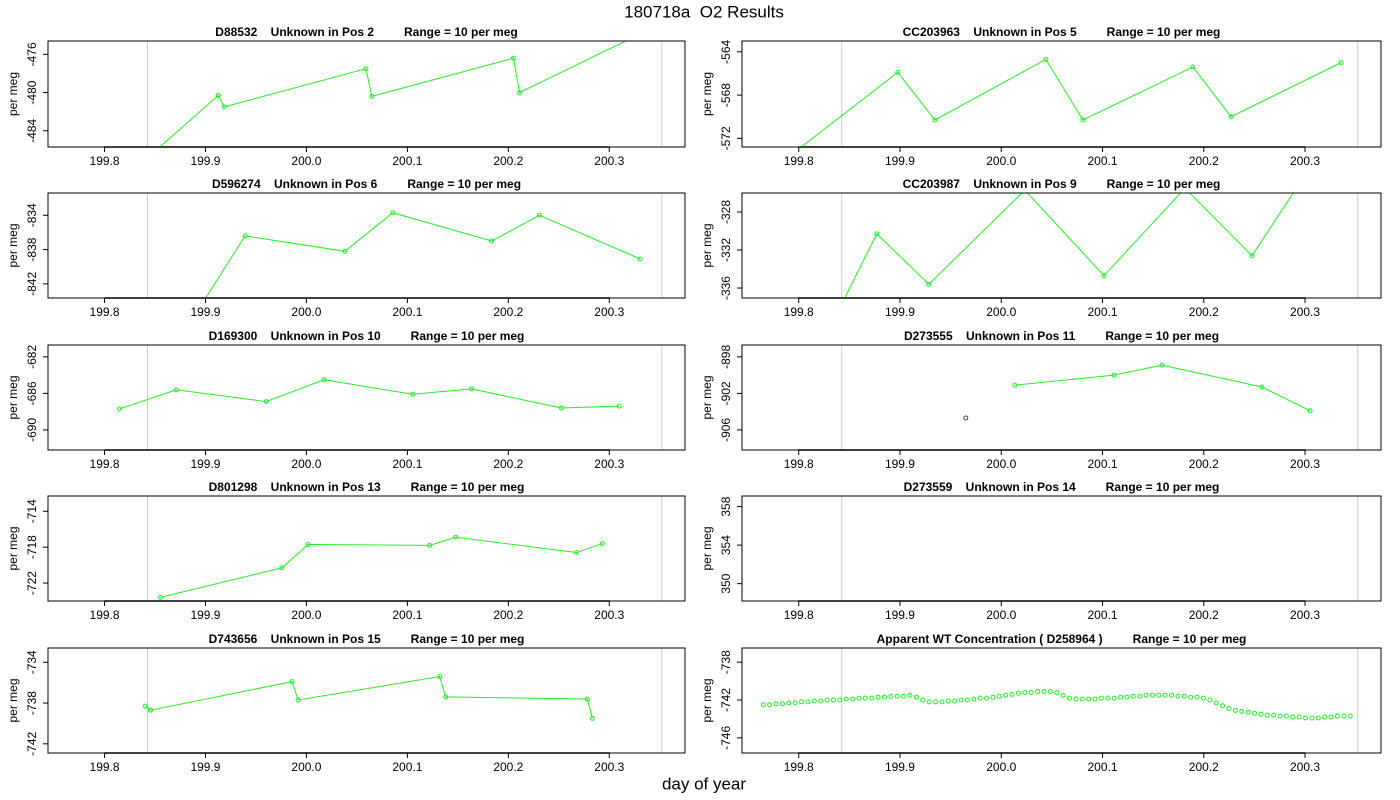  Describe the element at coordinates (704, 11) in the screenshot. I see `page-title: 180718a O2 Results` at that location.